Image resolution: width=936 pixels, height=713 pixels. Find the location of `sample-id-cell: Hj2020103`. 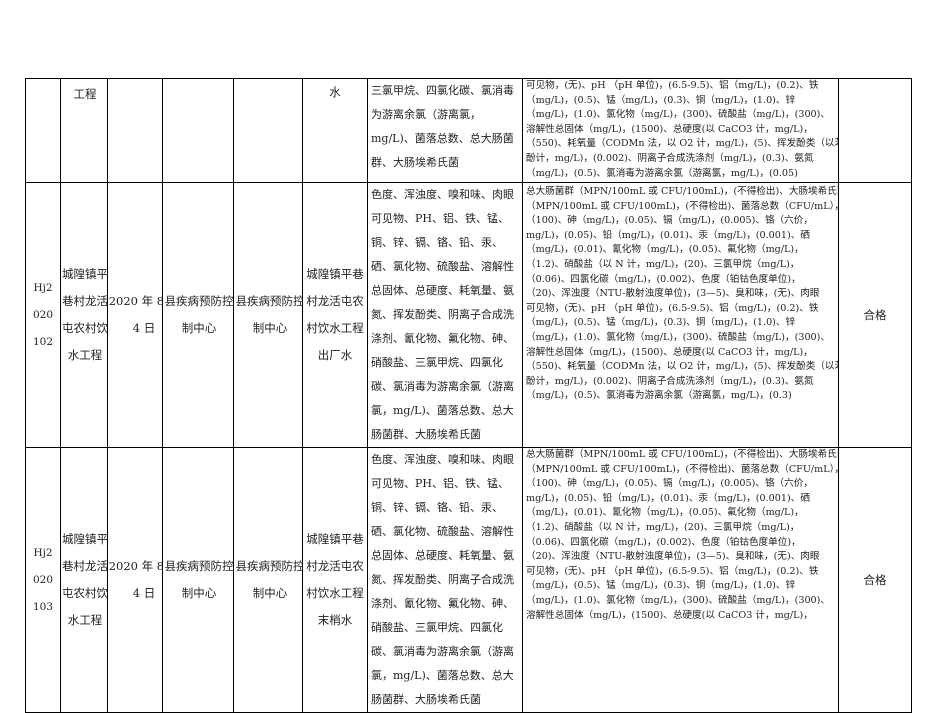

sample-id-cell: Hj2020103 is located at coordinates (43, 580).